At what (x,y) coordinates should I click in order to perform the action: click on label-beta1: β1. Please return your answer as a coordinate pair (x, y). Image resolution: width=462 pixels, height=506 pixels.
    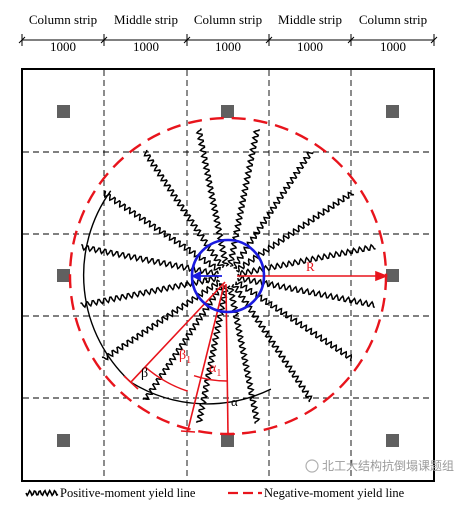
    Looking at the image, I should click on (185, 357).